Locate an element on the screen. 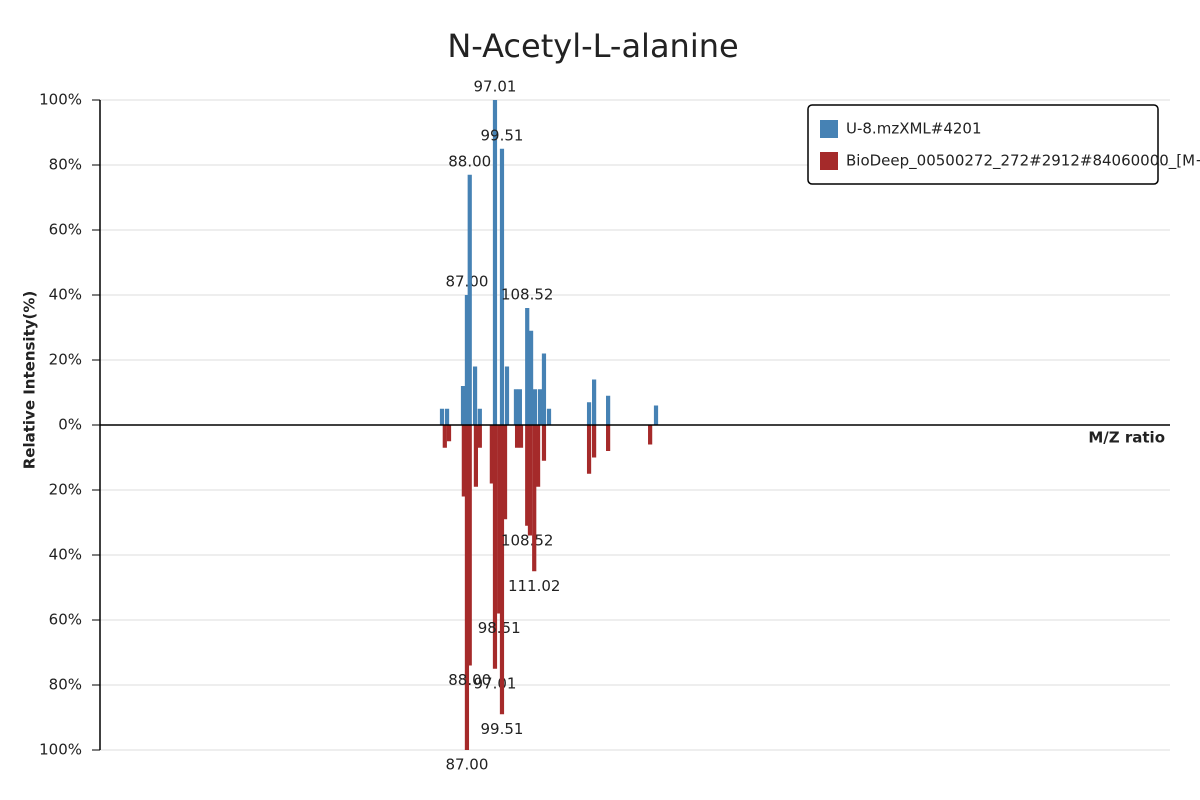 The width and height of the screenshot is (1200, 800). y-axis-label: Relative Intensity(%) is located at coordinates (30, 380).